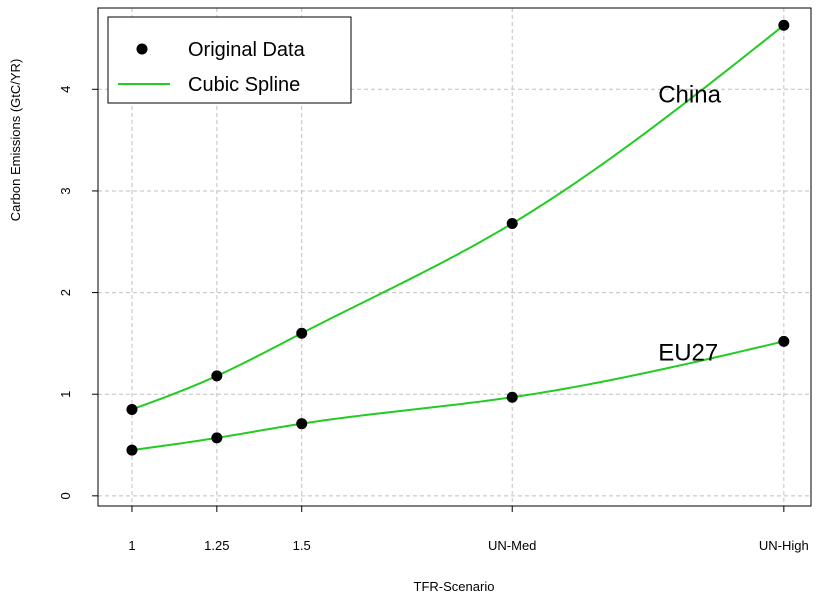  Describe the element at coordinates (689, 95) in the screenshot. I see `annotation-china: China` at that location.